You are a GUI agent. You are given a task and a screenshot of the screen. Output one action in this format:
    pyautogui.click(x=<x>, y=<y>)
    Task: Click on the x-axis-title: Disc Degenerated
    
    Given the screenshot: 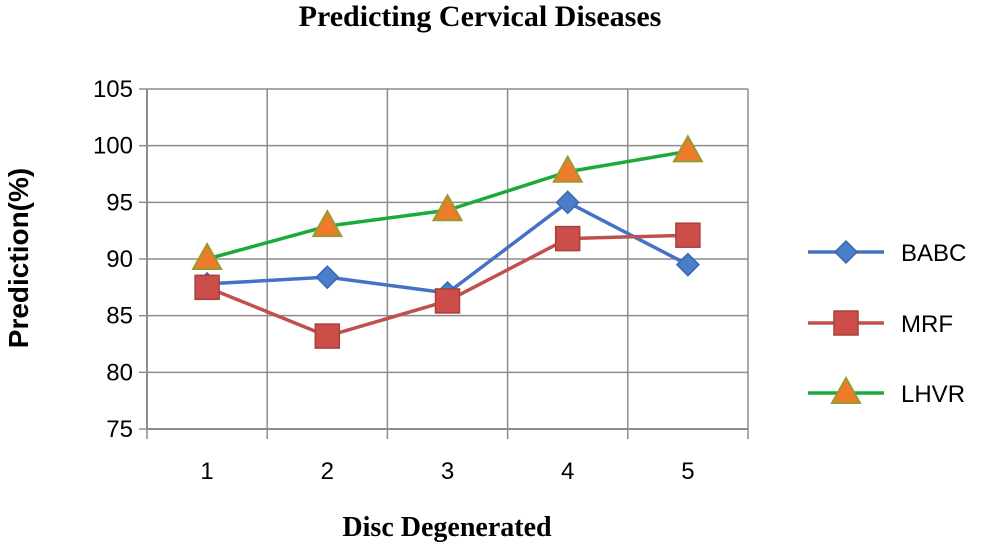 What is the action you would take?
    pyautogui.click(x=447, y=527)
    